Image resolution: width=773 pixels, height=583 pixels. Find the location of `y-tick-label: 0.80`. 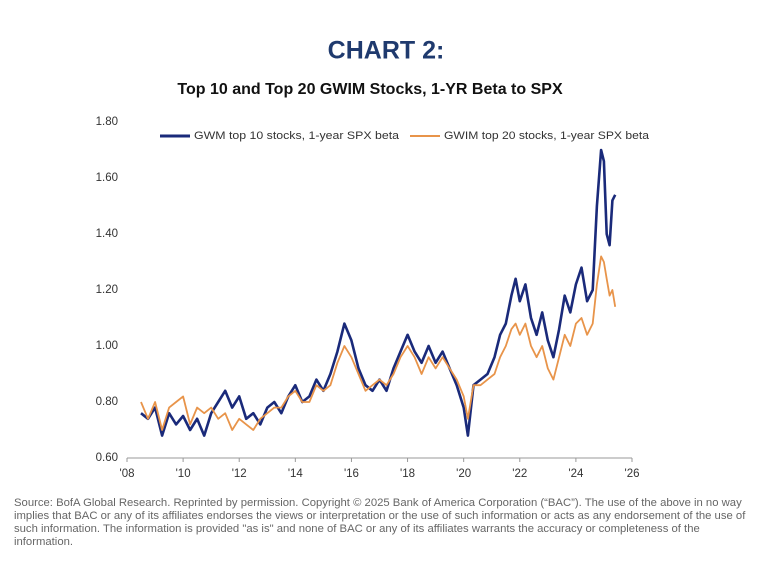

y-tick-label: 0.80 is located at coordinates (107, 402).